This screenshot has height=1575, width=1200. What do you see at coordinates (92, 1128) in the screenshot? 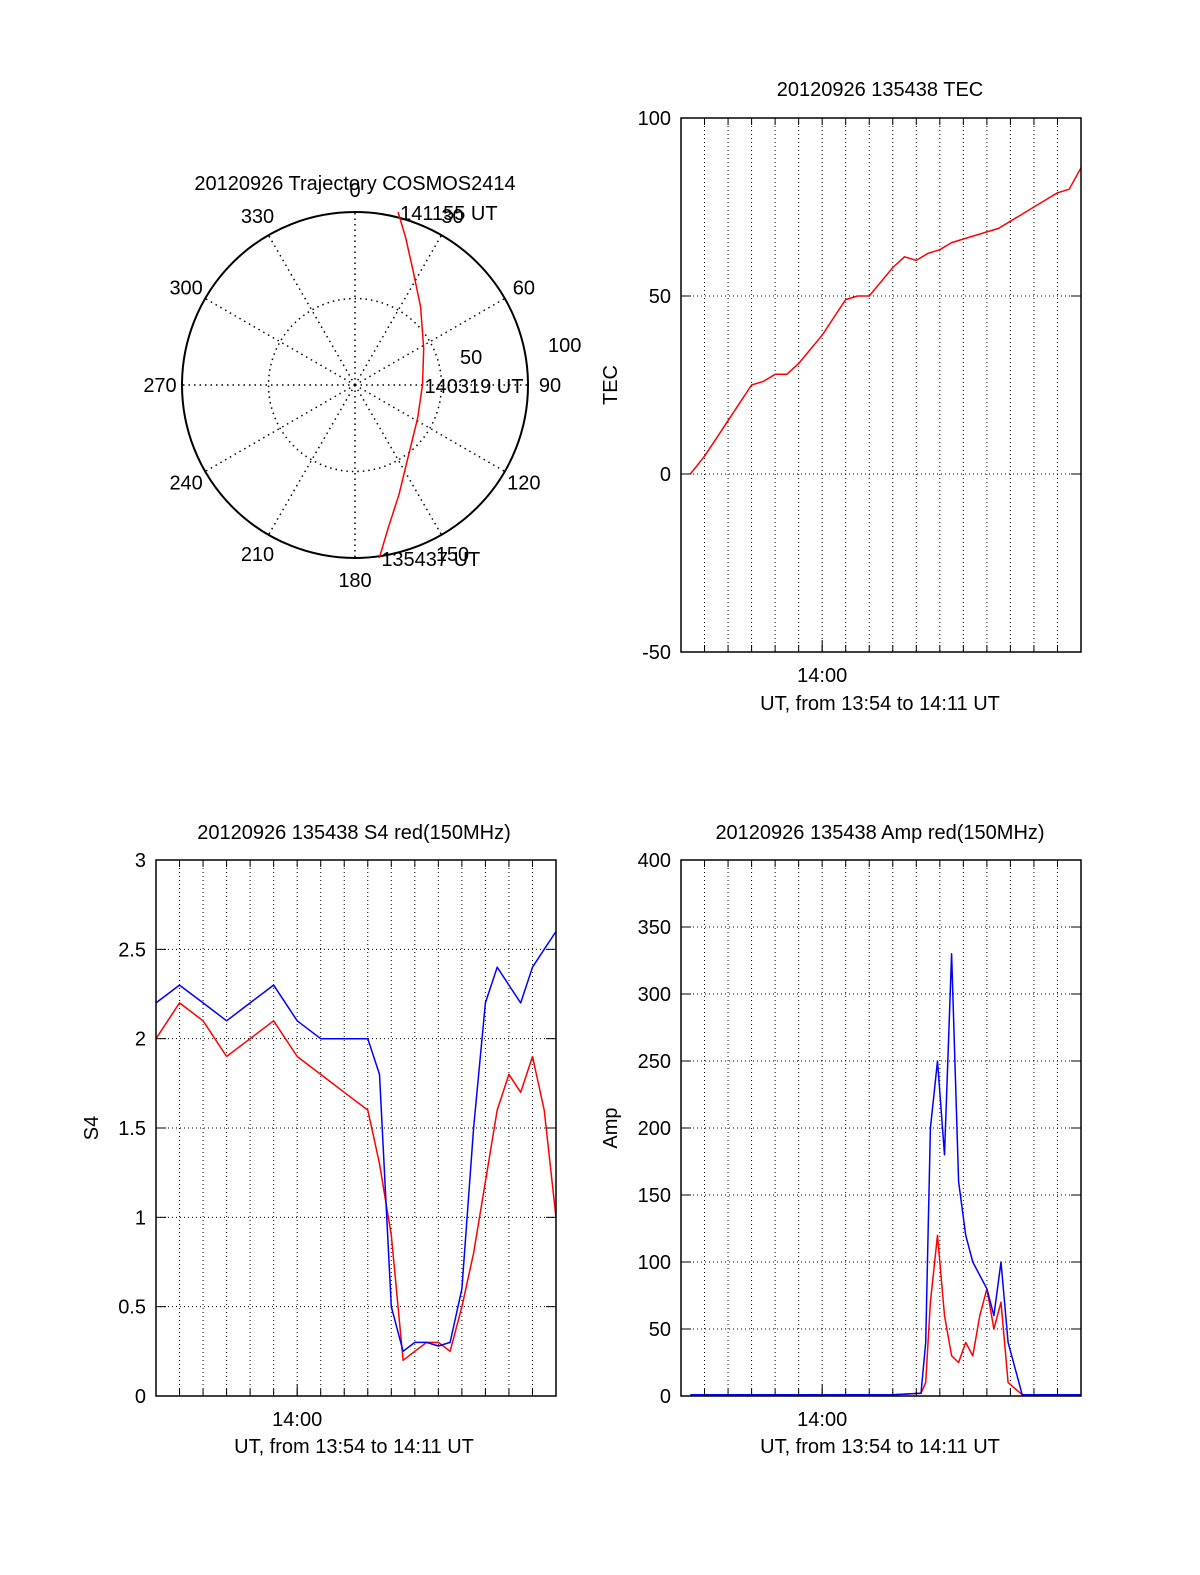
I see `s4-y-axis-label: S4` at bounding box center [92, 1128].